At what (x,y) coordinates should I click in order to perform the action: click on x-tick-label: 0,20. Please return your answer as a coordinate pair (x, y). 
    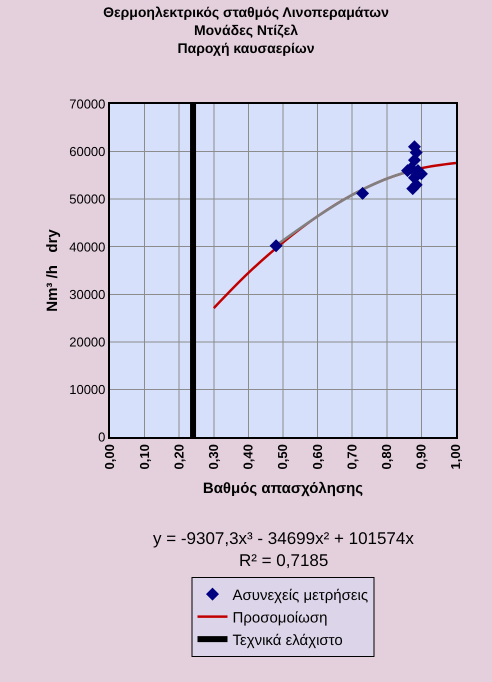
    Looking at the image, I should click on (178, 457).